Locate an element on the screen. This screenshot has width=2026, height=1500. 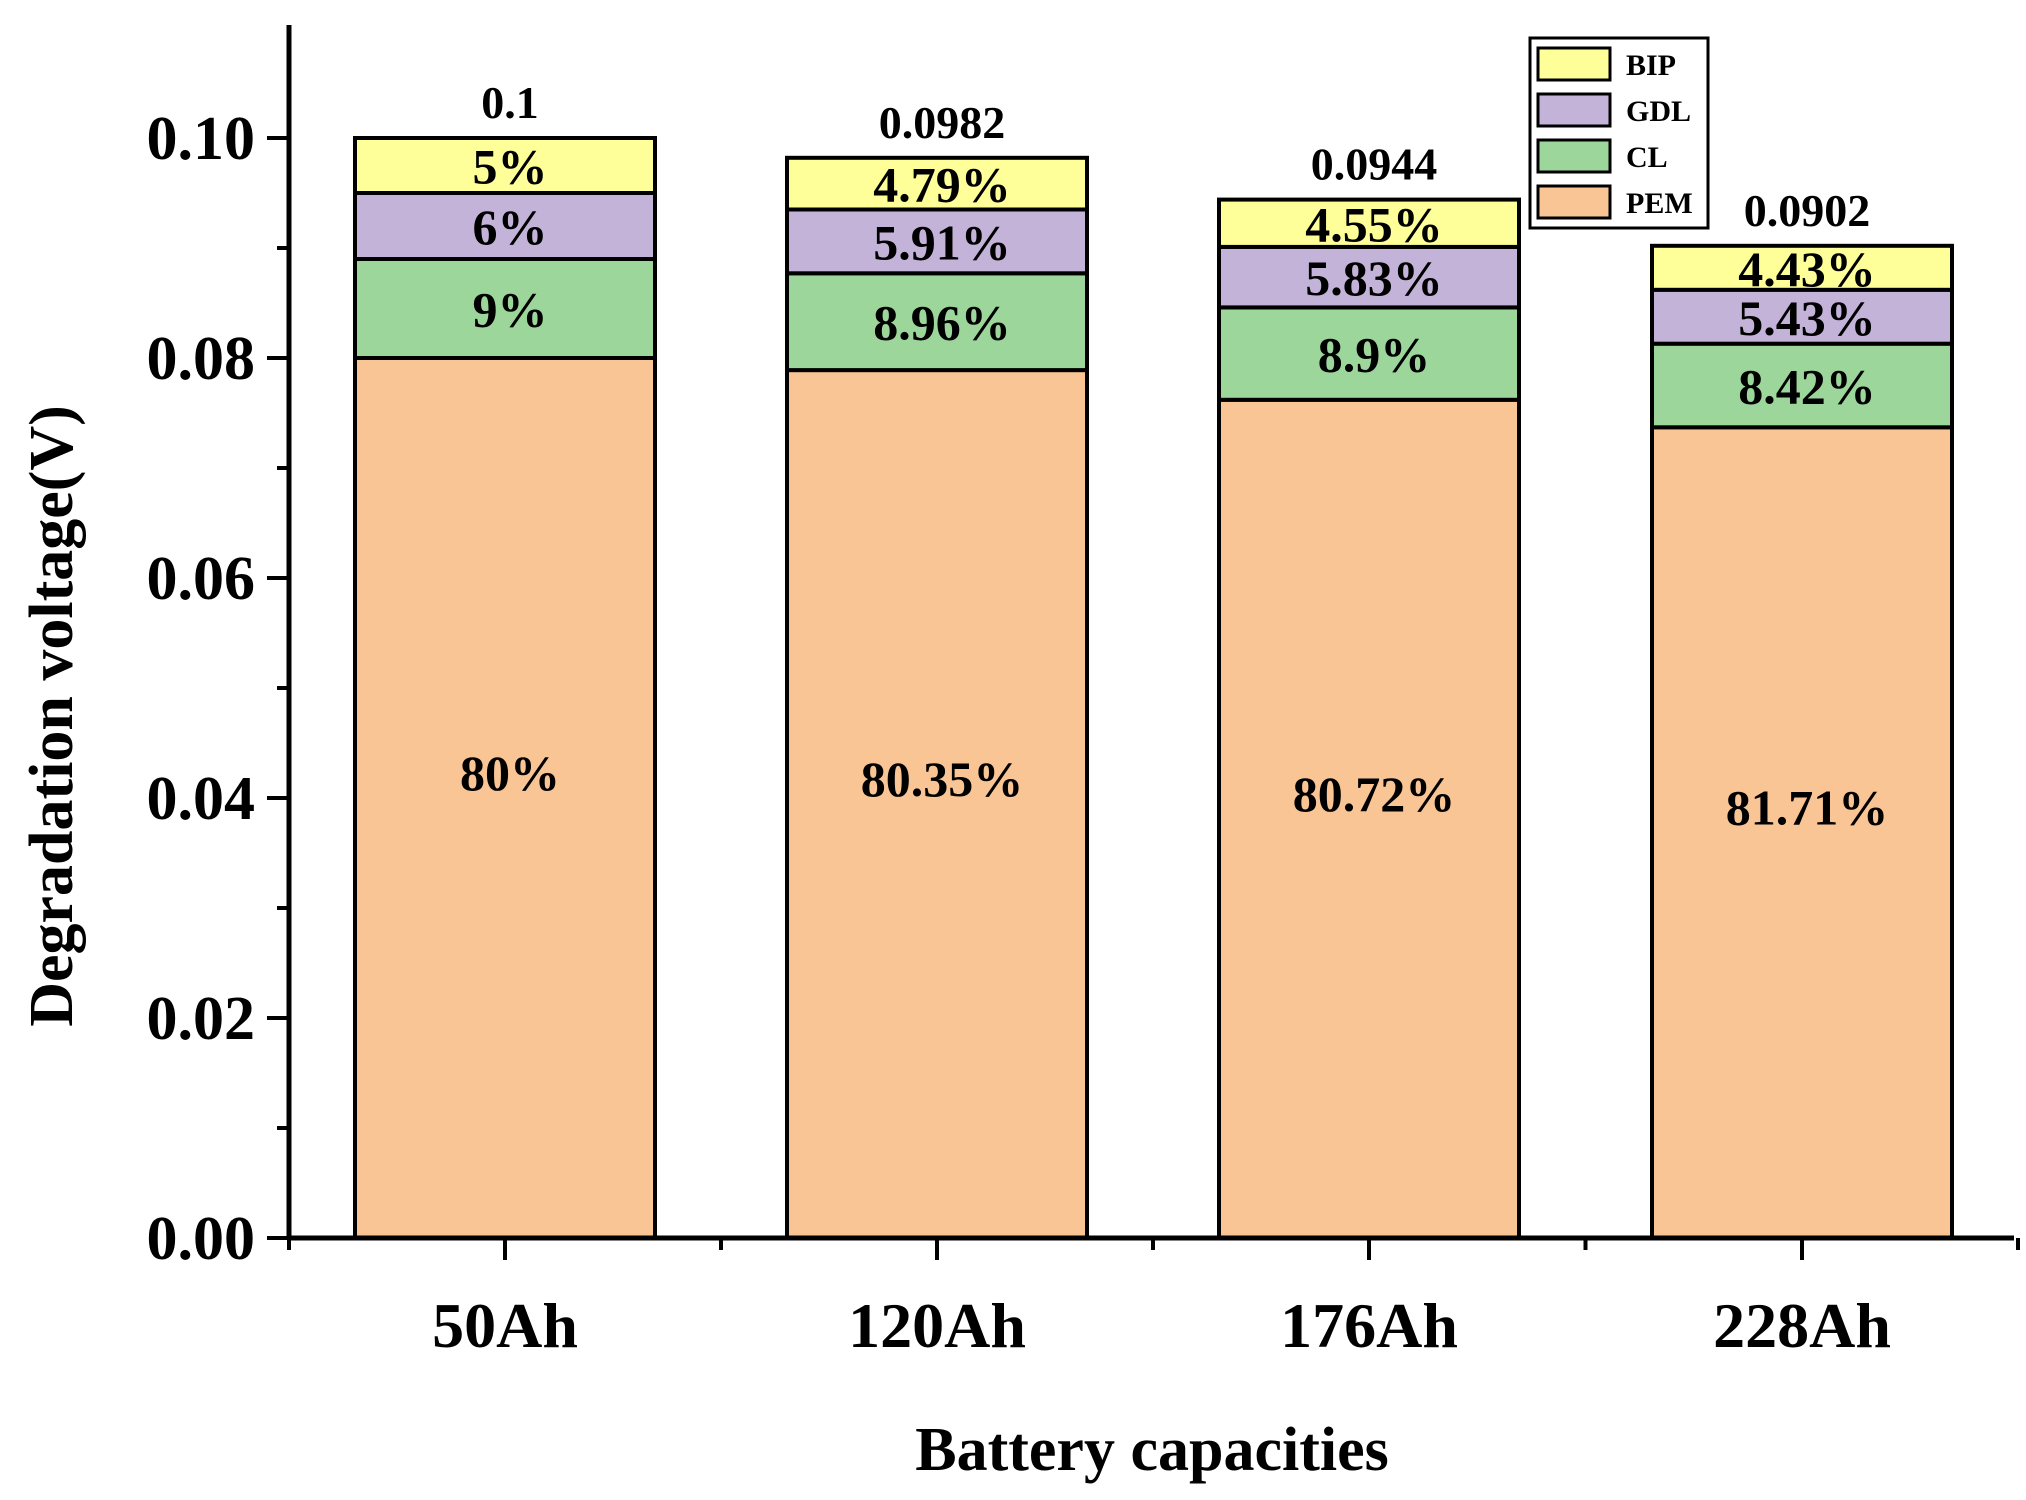
segment-label-pem-176ah: 80.72% is located at coordinates (1374, 794).